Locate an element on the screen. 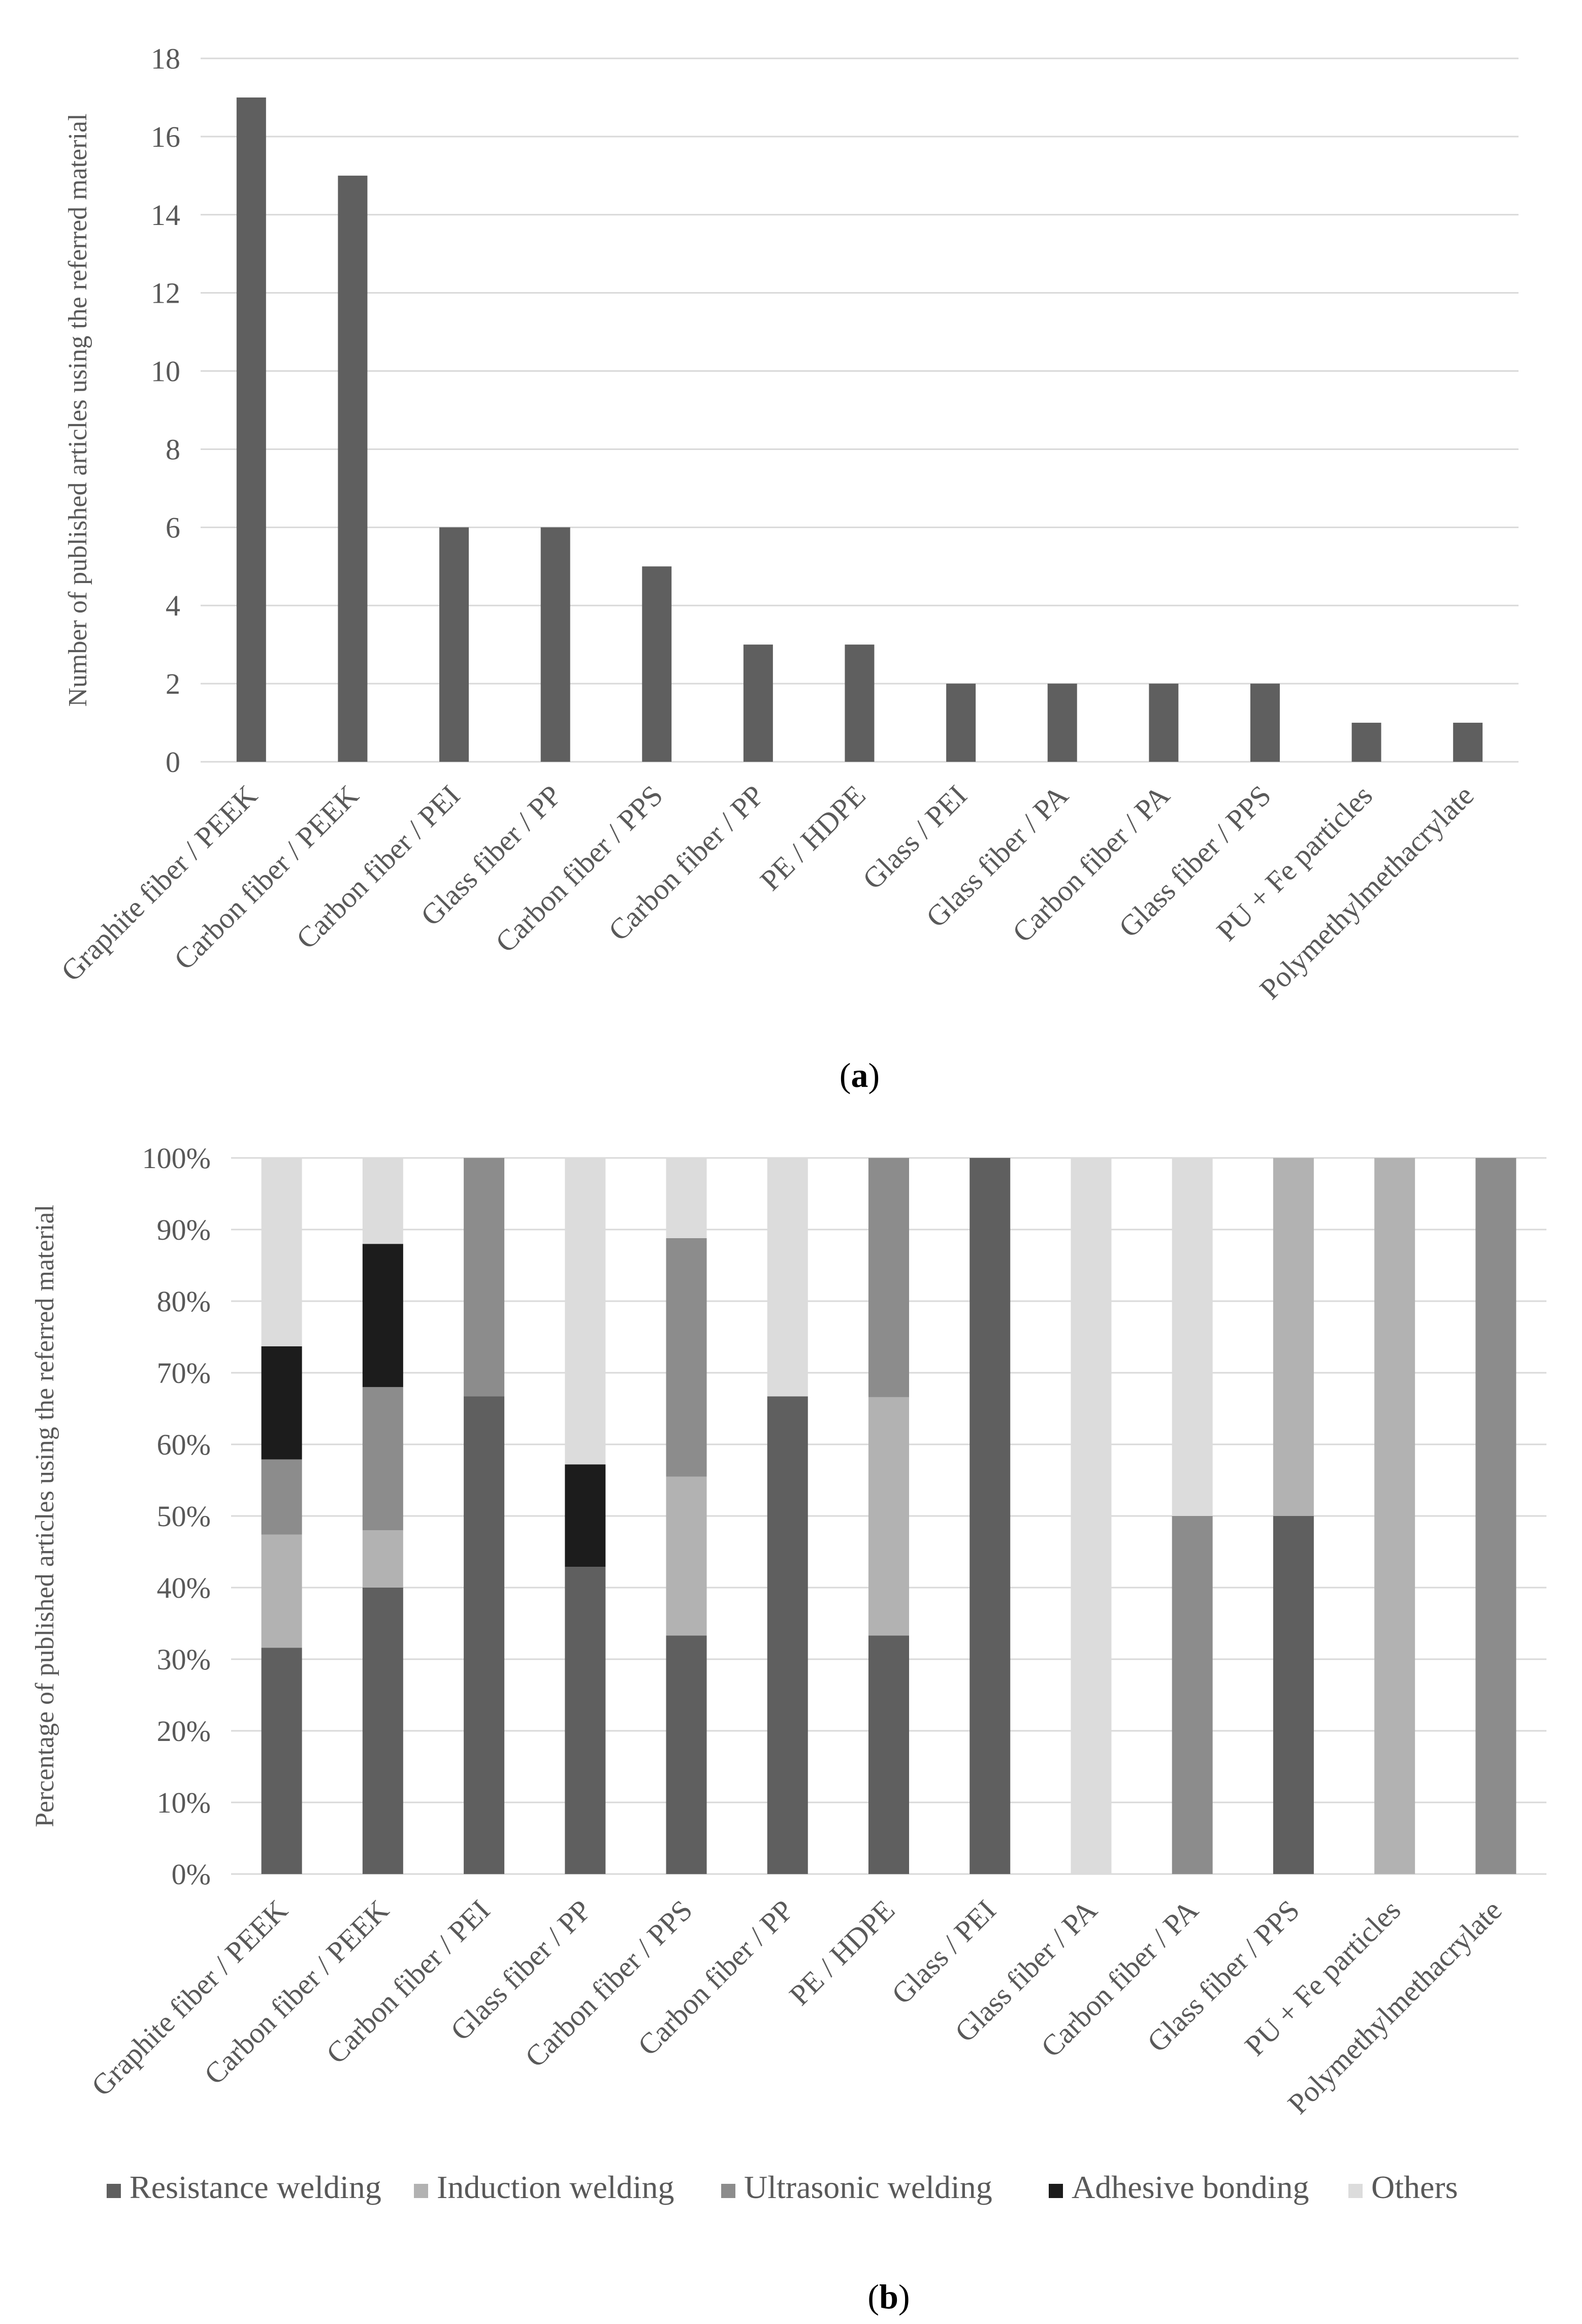  y-tick-label: 60% is located at coordinates (184, 1445).